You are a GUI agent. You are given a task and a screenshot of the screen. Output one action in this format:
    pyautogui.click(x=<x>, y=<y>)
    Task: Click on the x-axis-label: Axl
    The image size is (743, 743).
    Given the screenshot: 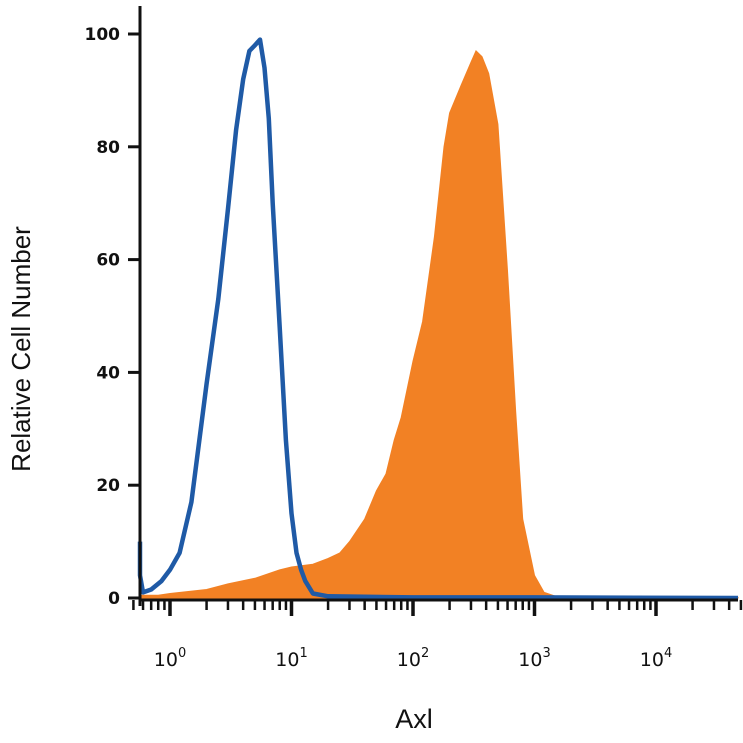 What is the action you would take?
    pyautogui.click(x=414, y=719)
    